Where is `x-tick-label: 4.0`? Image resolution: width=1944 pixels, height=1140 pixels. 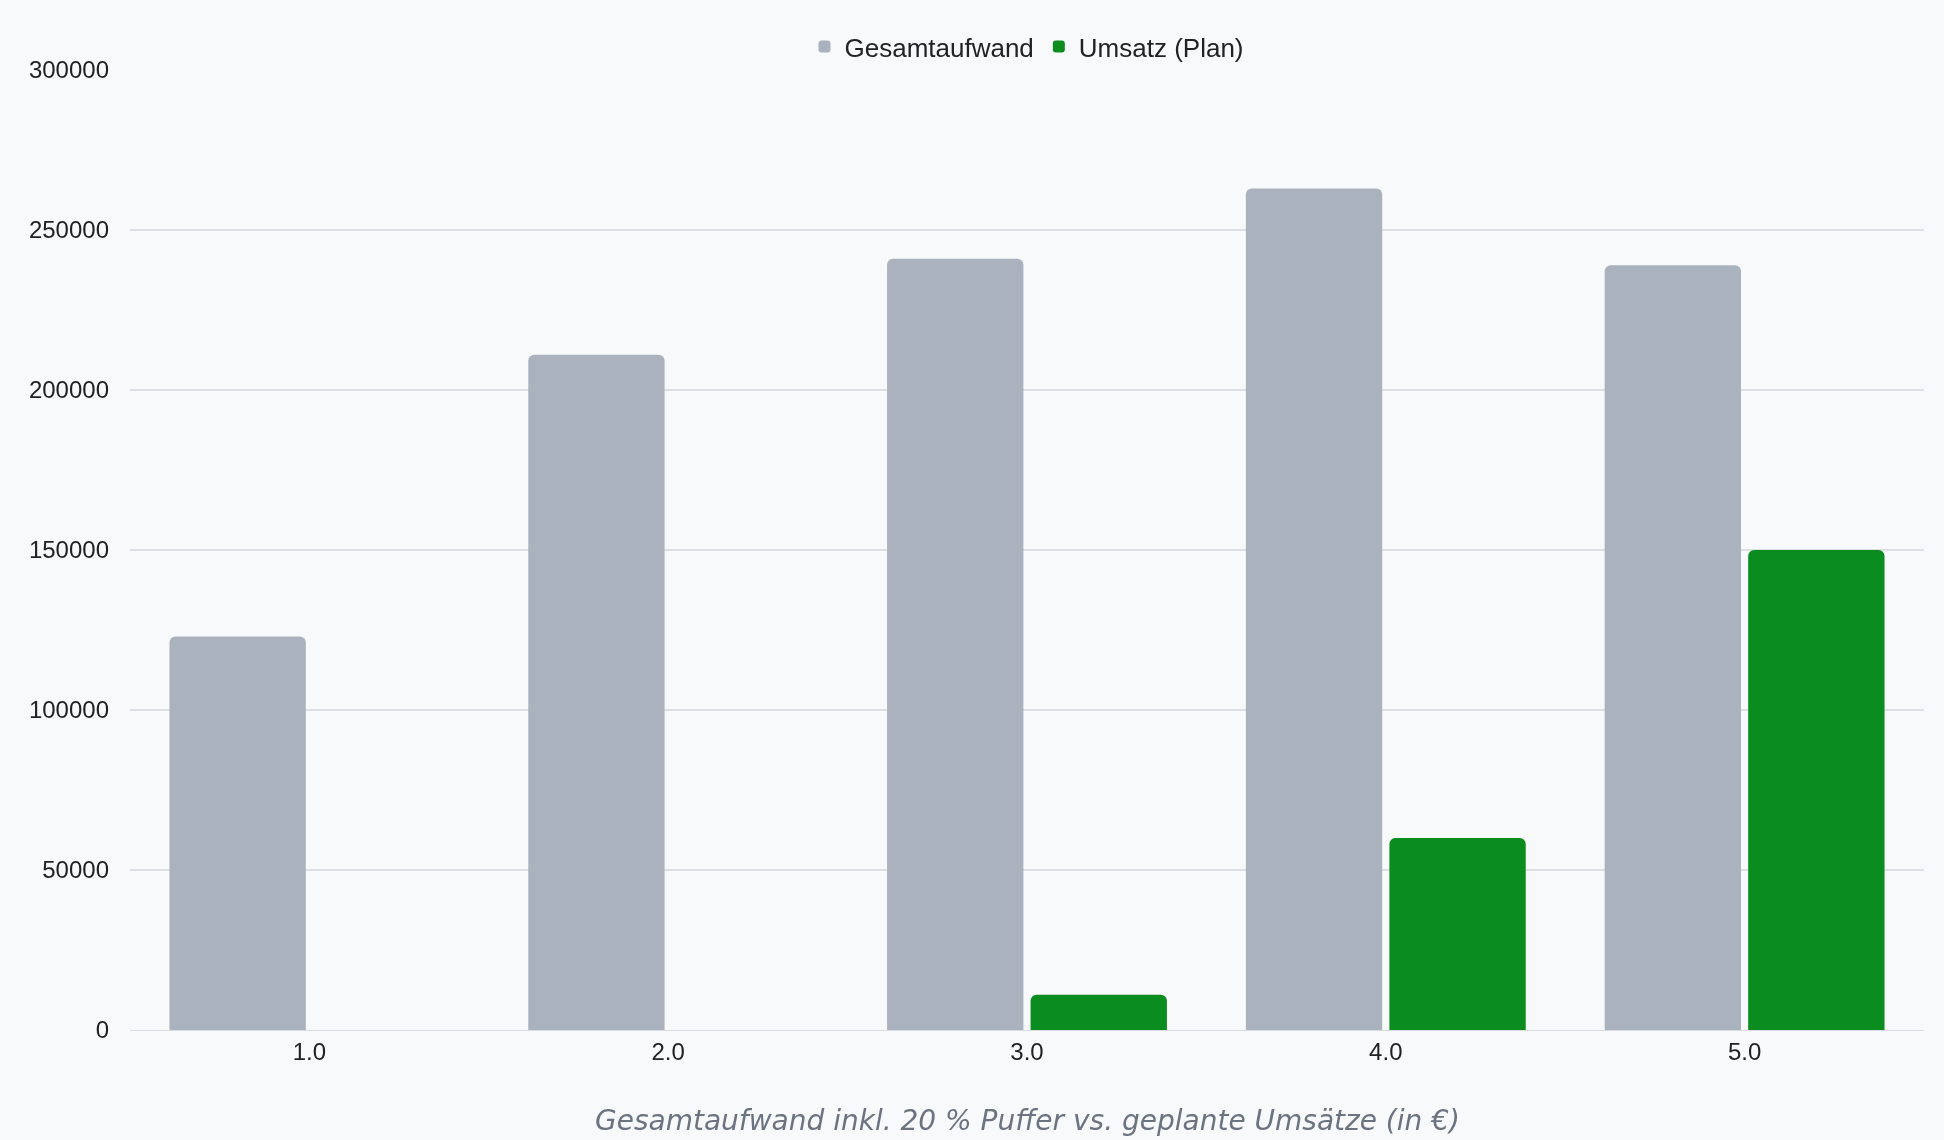 x-tick-label: 4.0 is located at coordinates (1386, 1051).